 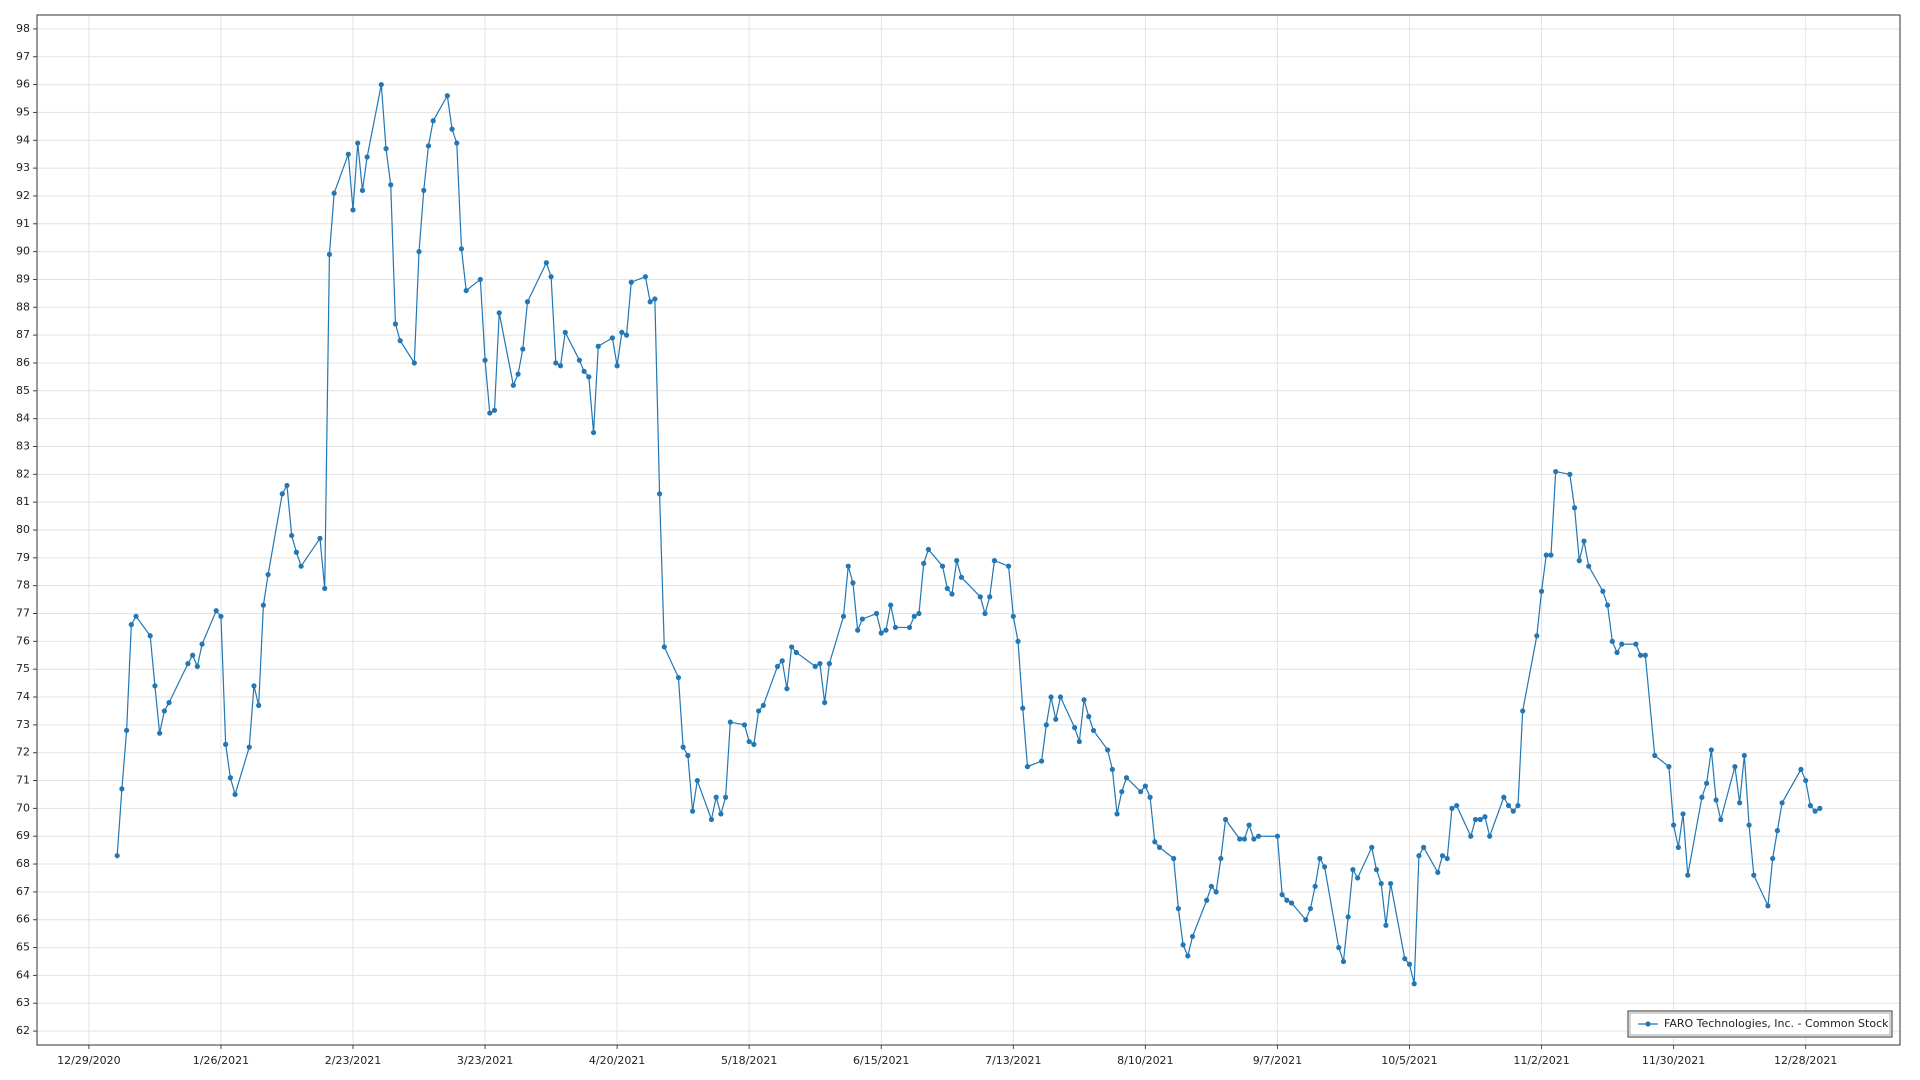 I want to click on y-tick-label: 79, so click(x=23, y=557).